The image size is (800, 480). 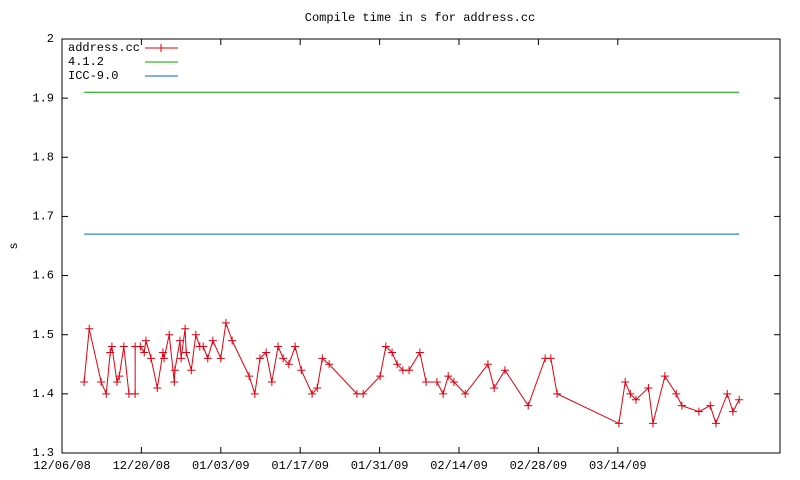 I want to click on x-tick-label: 01/03/09, so click(x=221, y=466).